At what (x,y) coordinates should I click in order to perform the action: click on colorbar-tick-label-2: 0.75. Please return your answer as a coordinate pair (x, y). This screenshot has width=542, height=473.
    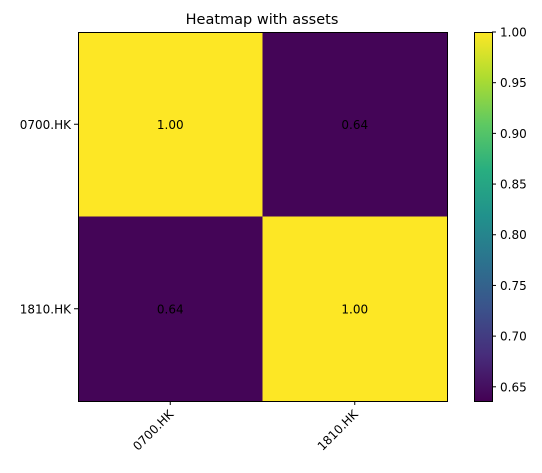
    Looking at the image, I should click on (513, 286).